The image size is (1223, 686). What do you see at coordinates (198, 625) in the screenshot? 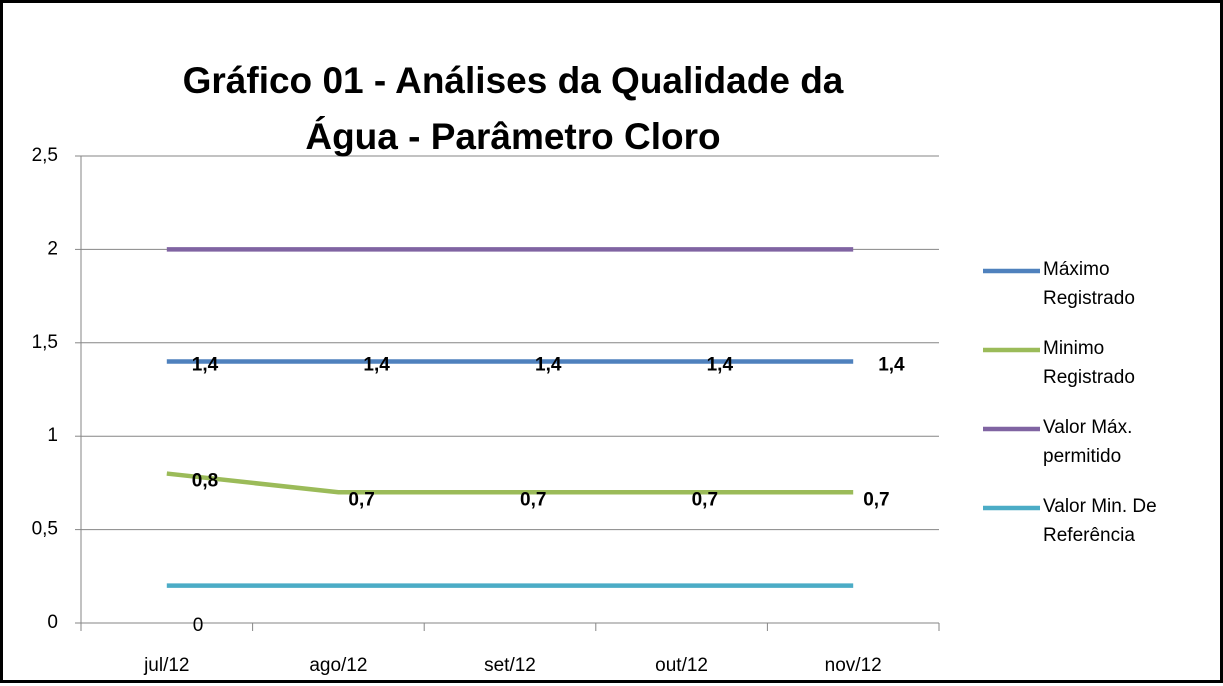
I see `annotation: 0` at bounding box center [198, 625].